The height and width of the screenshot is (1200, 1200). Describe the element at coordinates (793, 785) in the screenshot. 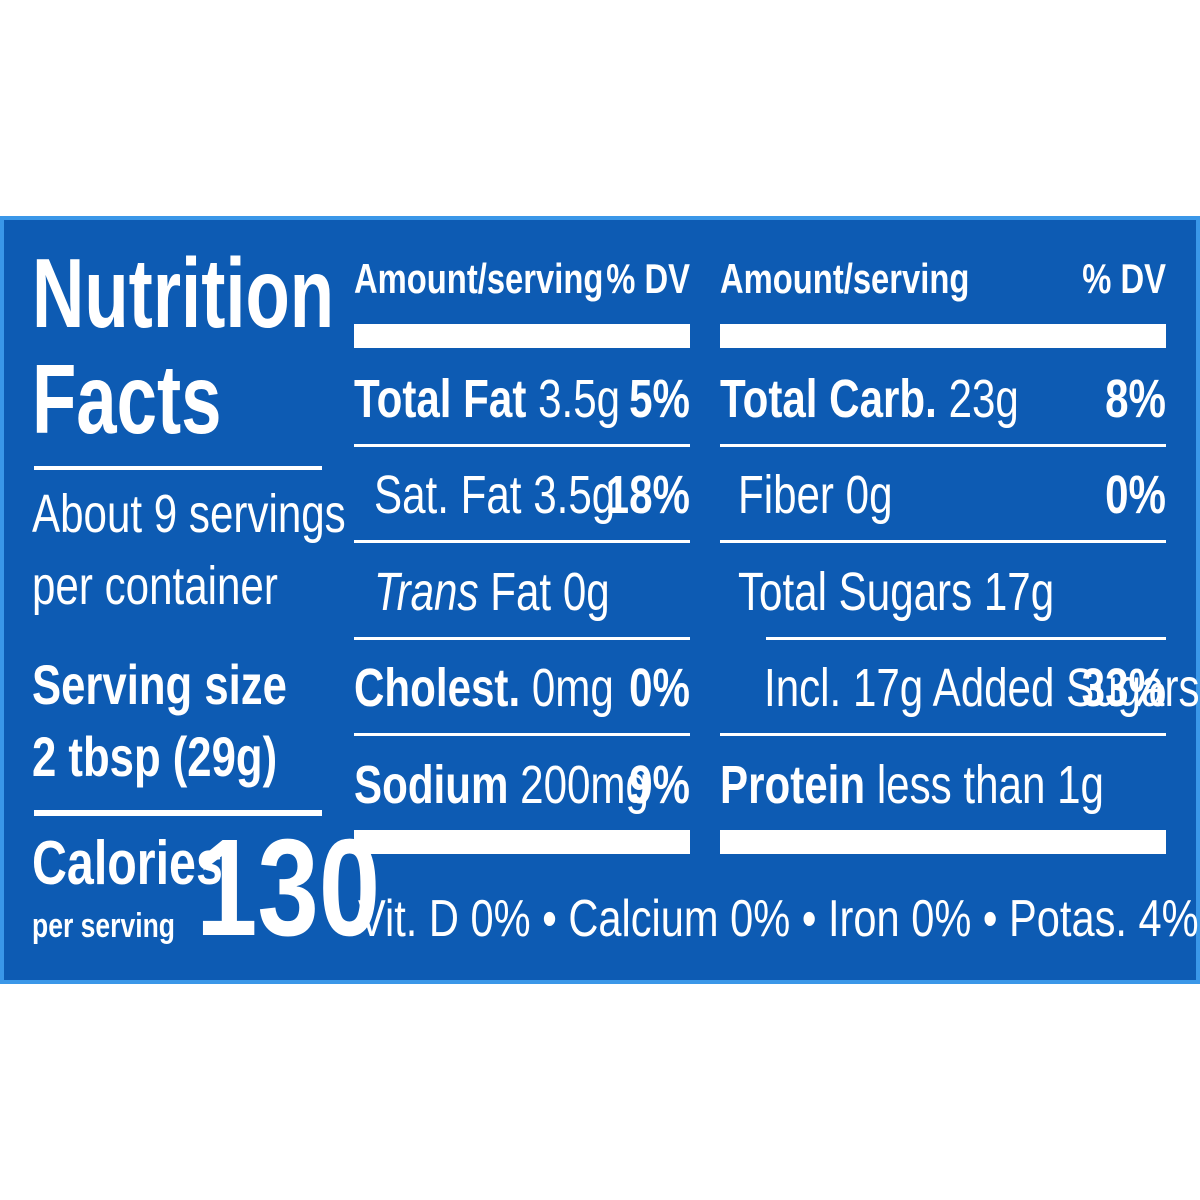

I see `nutrient-label: Protein` at that location.